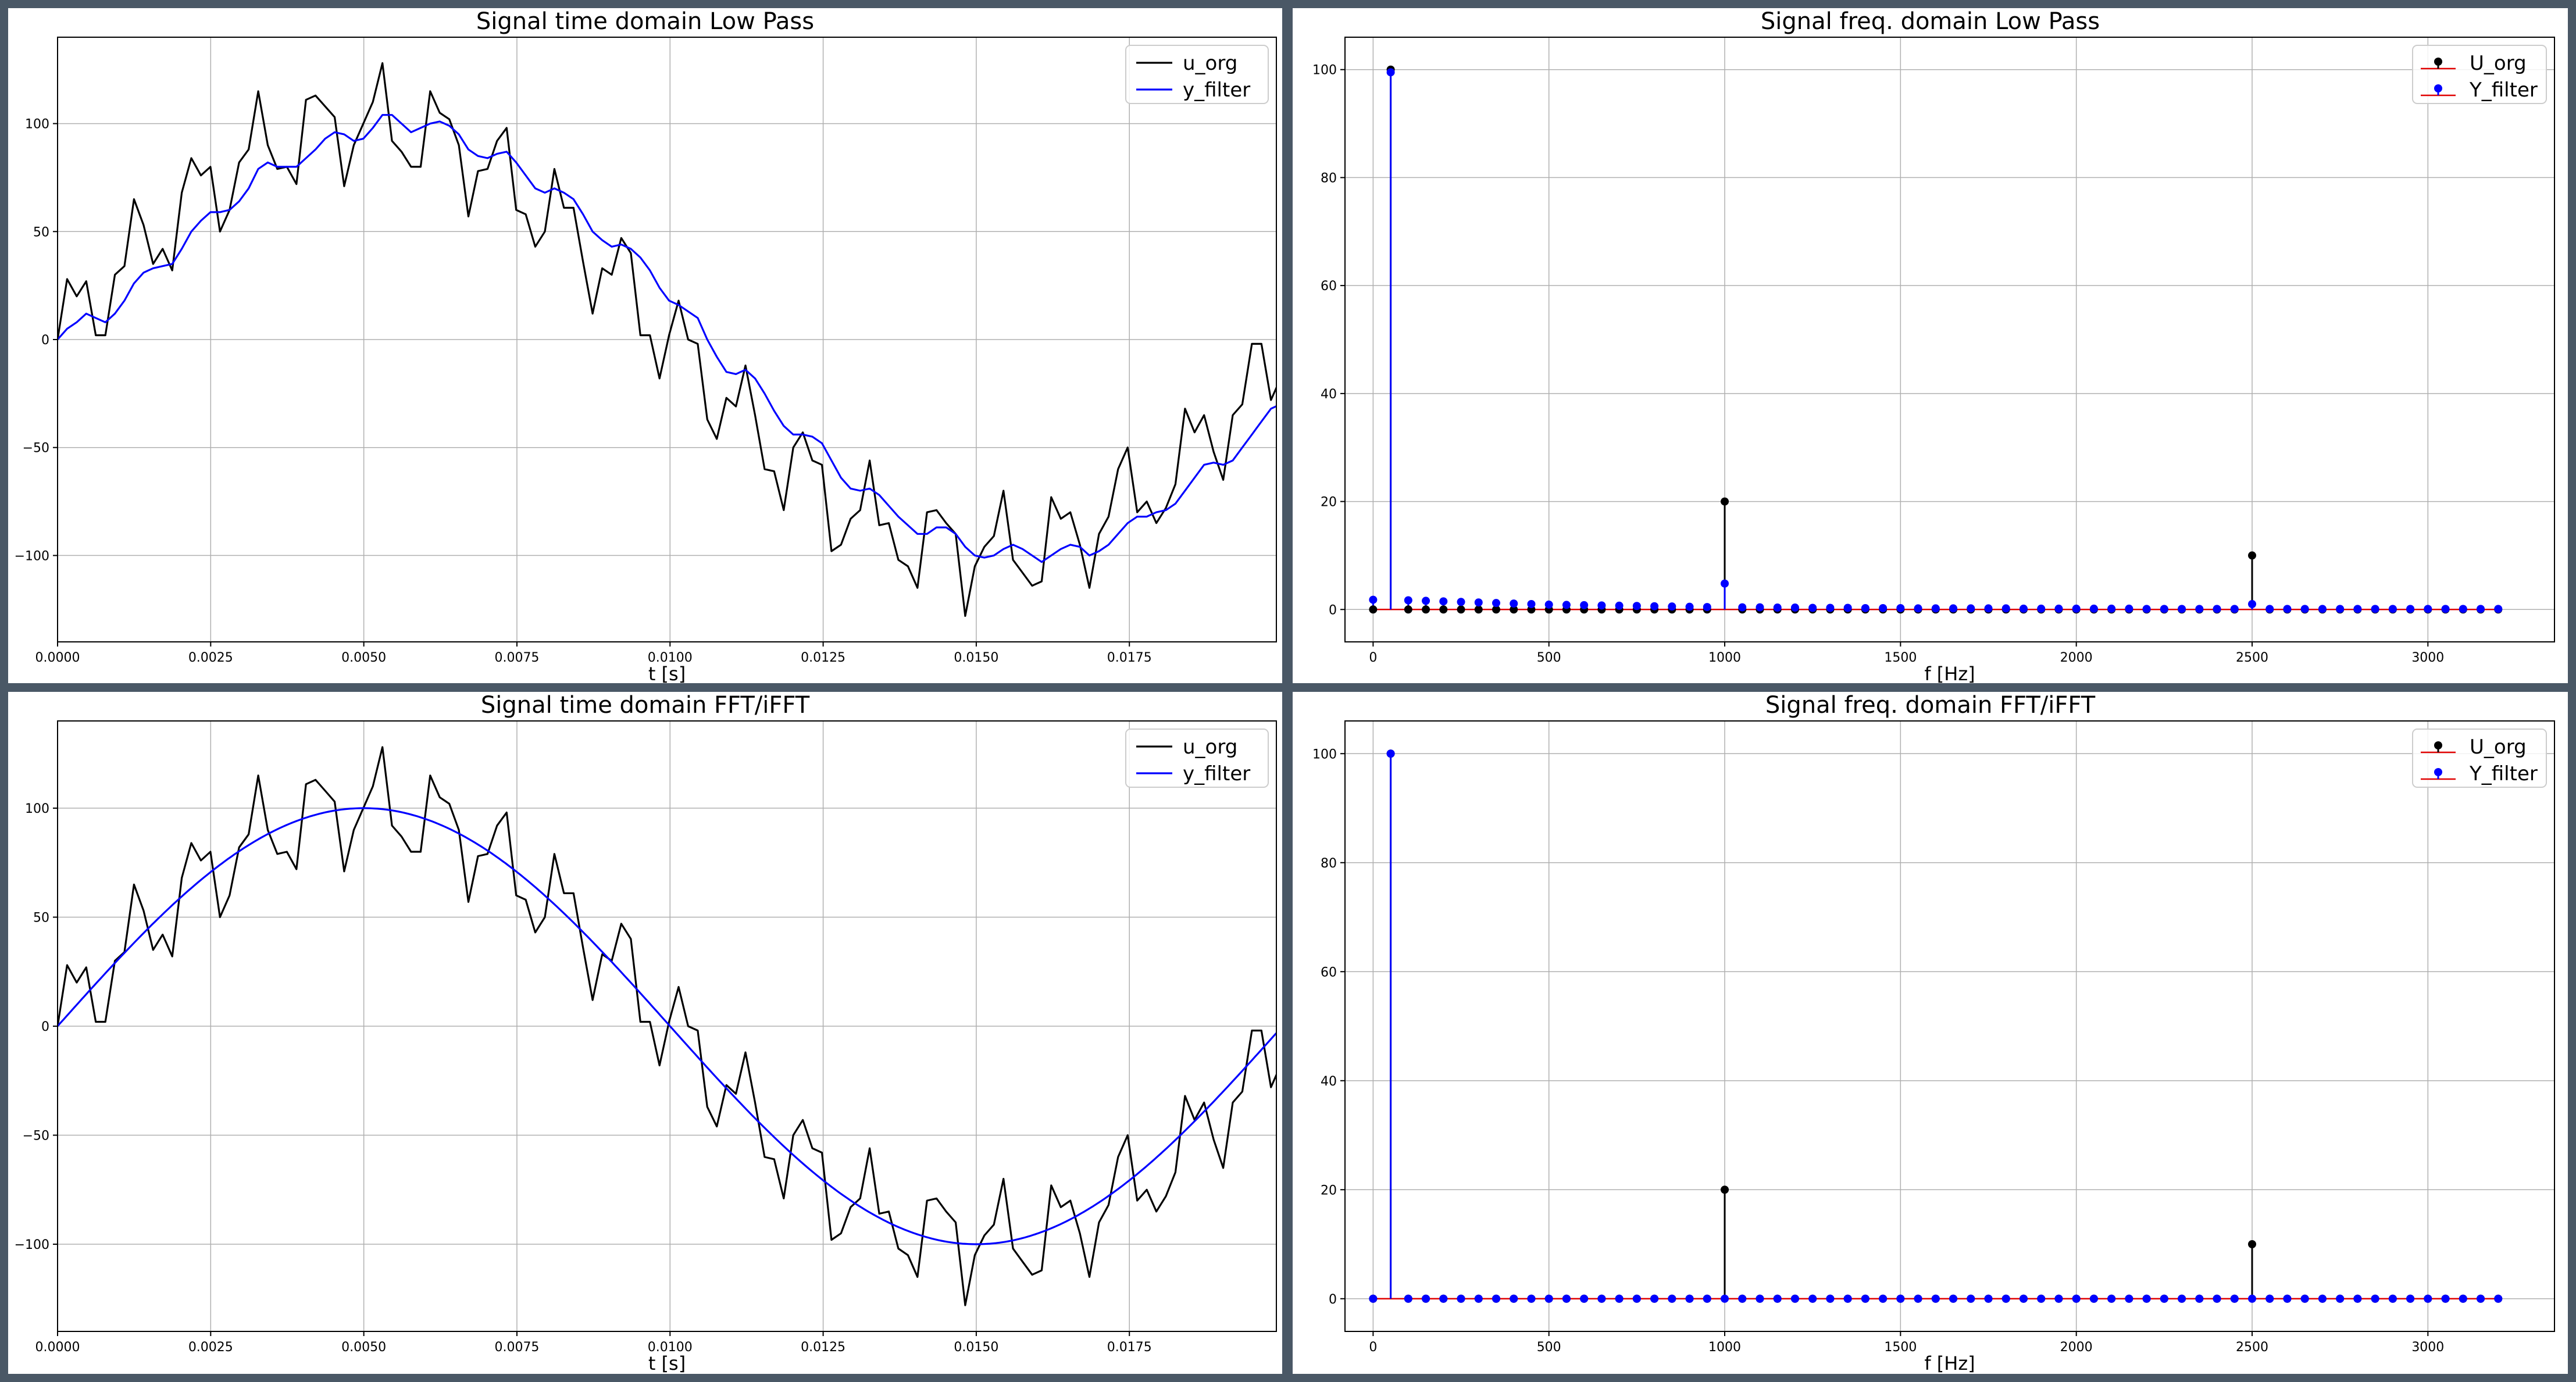  Describe the element at coordinates (1329, 1081) in the screenshot. I see `y-tick-label: 40` at that location.